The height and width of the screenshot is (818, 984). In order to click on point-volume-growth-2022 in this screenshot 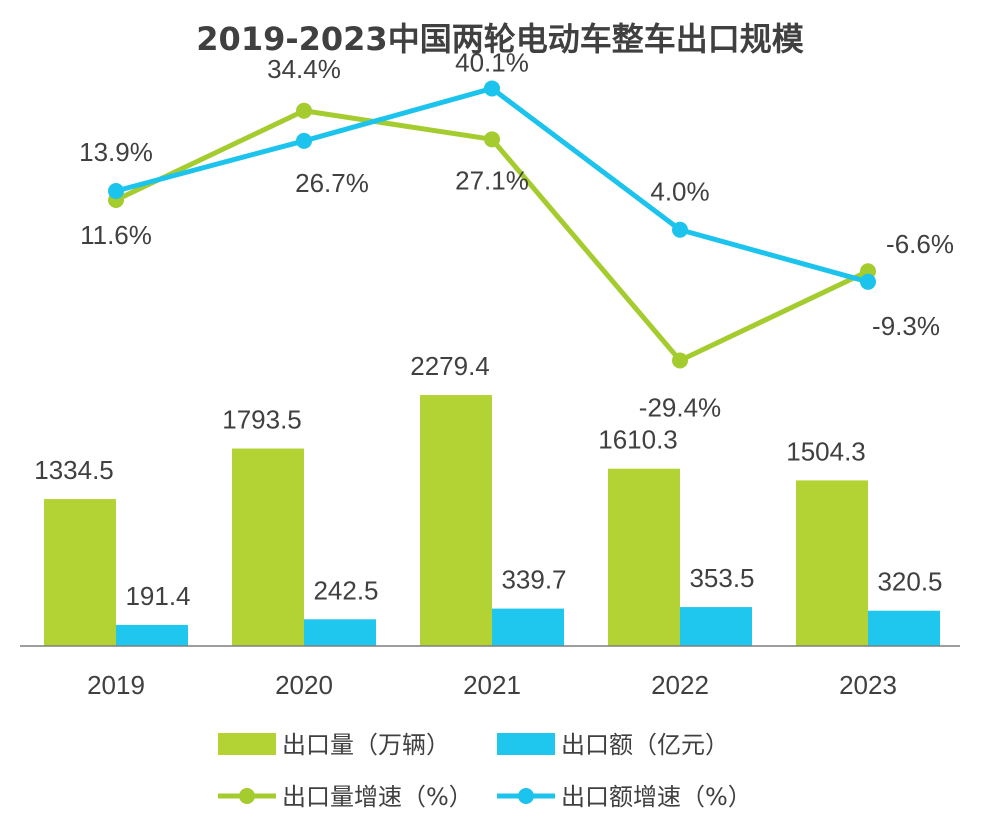, I will do `click(680, 360)`.